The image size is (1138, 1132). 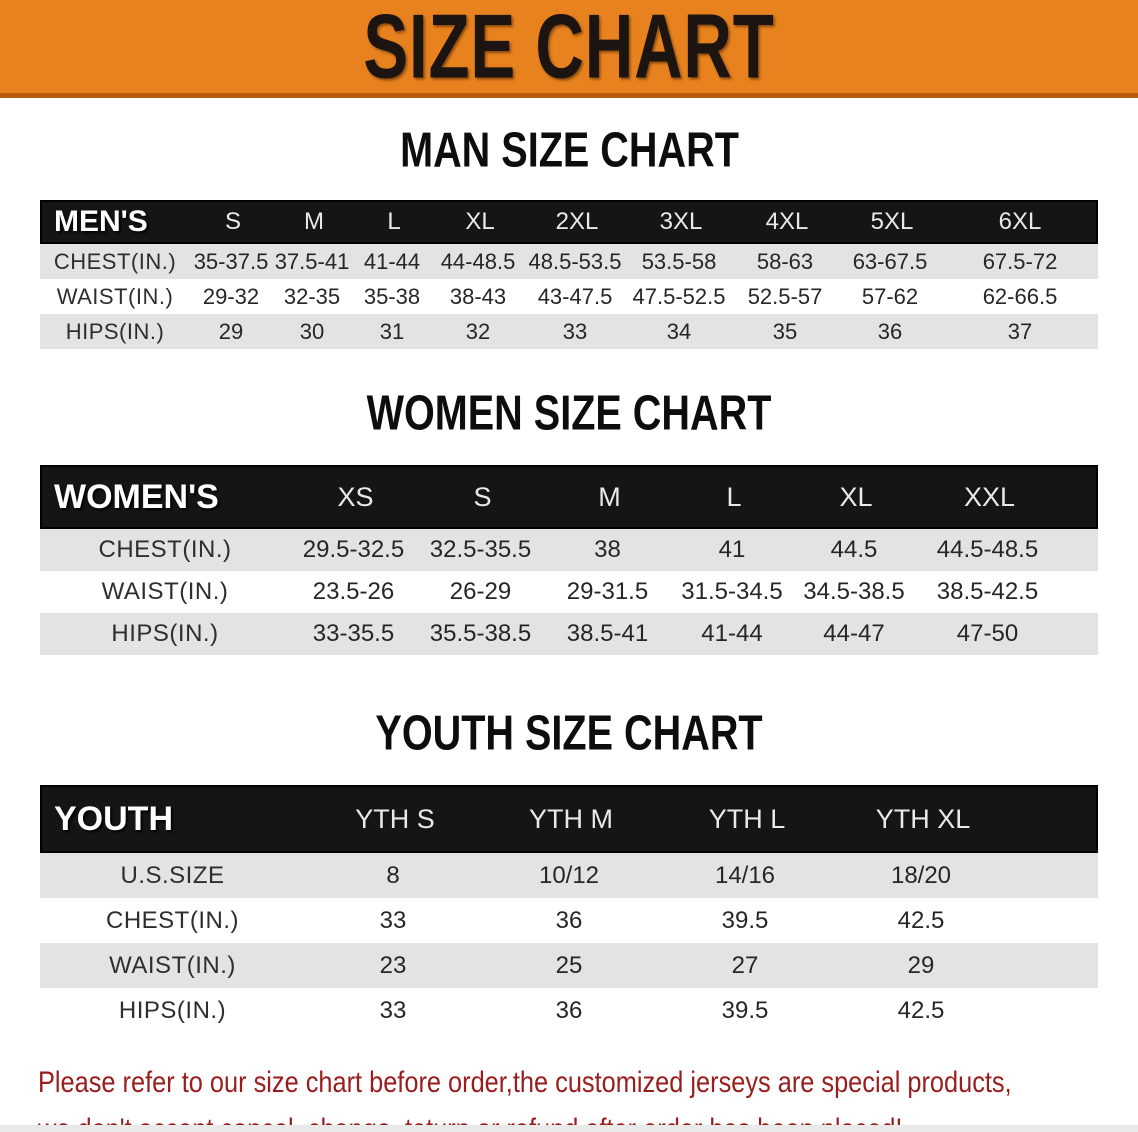 What do you see at coordinates (679, 261) in the screenshot?
I see `cell-value: 53.5-58` at bounding box center [679, 261].